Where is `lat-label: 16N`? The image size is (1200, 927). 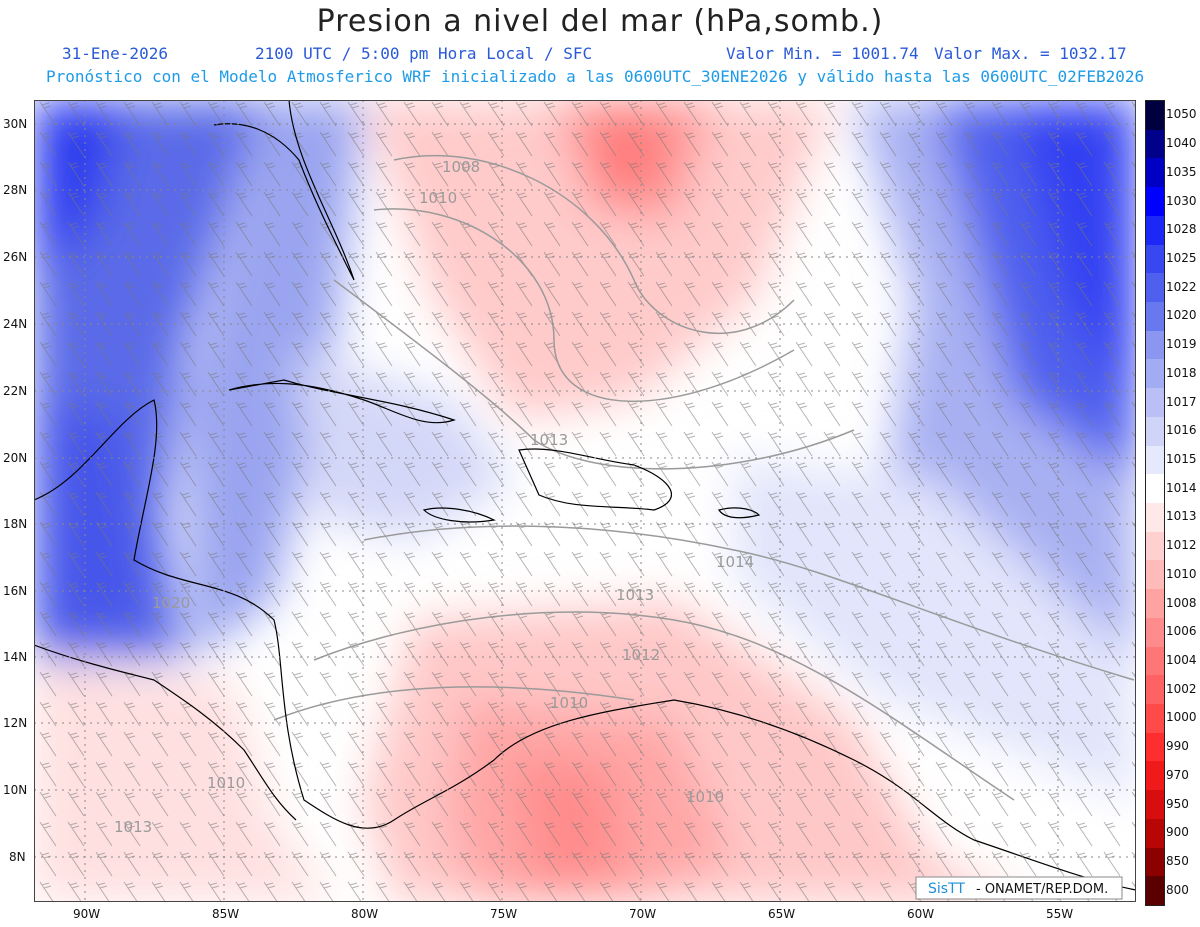 lat-label: 16N is located at coordinates (15, 591).